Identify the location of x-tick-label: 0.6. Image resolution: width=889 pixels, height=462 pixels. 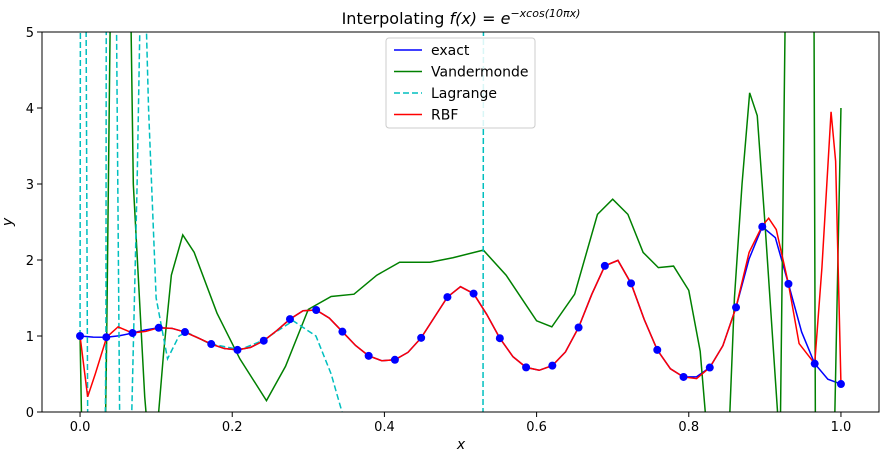
(536, 427).